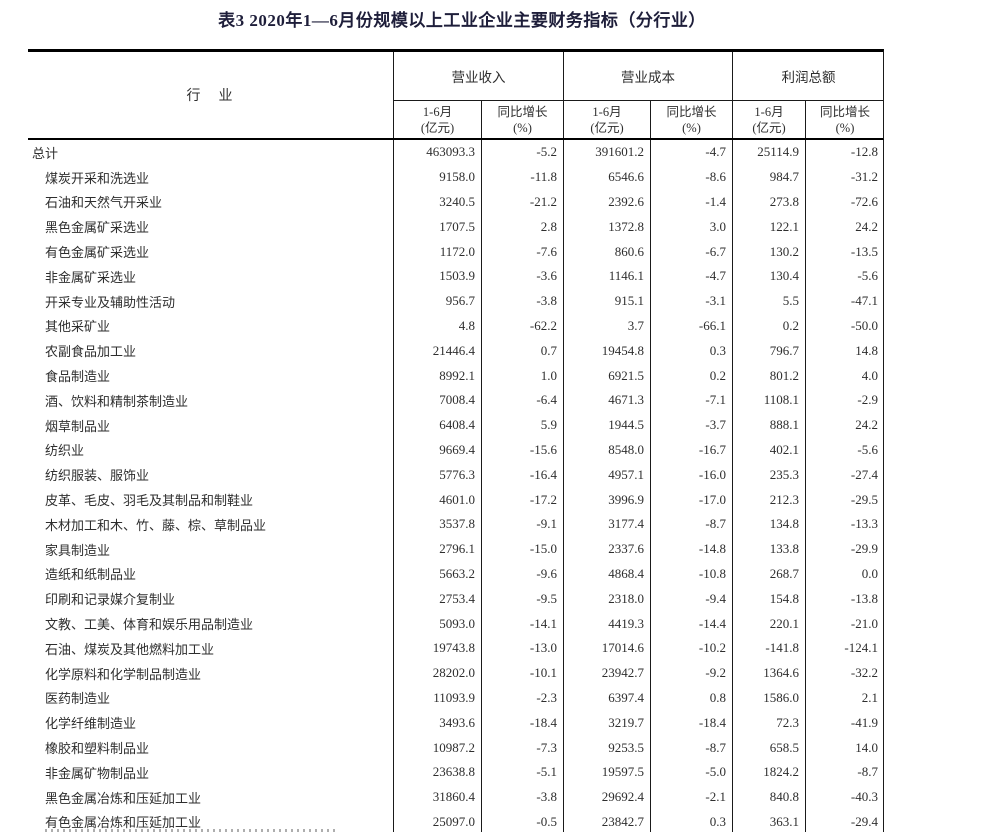  I want to click on value-cell: 134.8, so click(768, 524).